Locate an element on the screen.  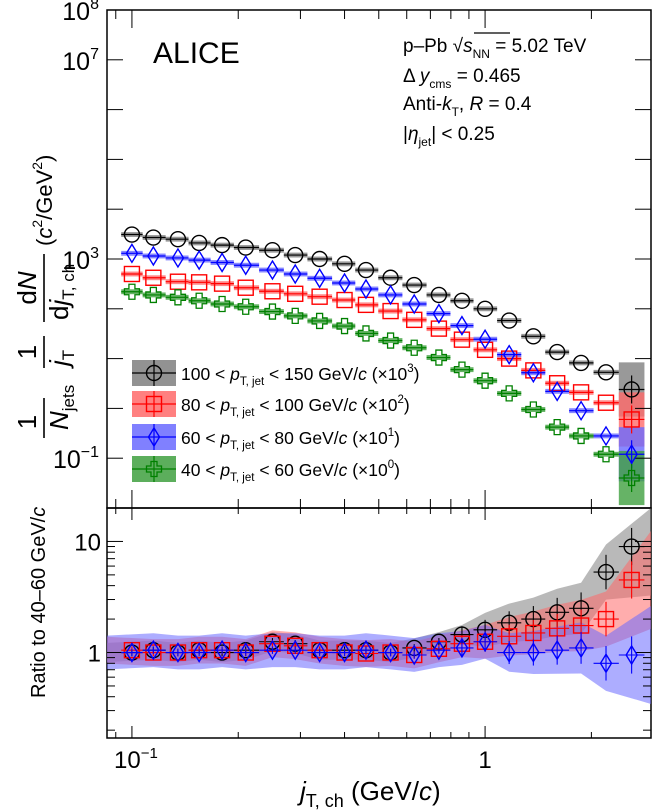
experiment-label: ALICE is located at coordinates (196, 53).